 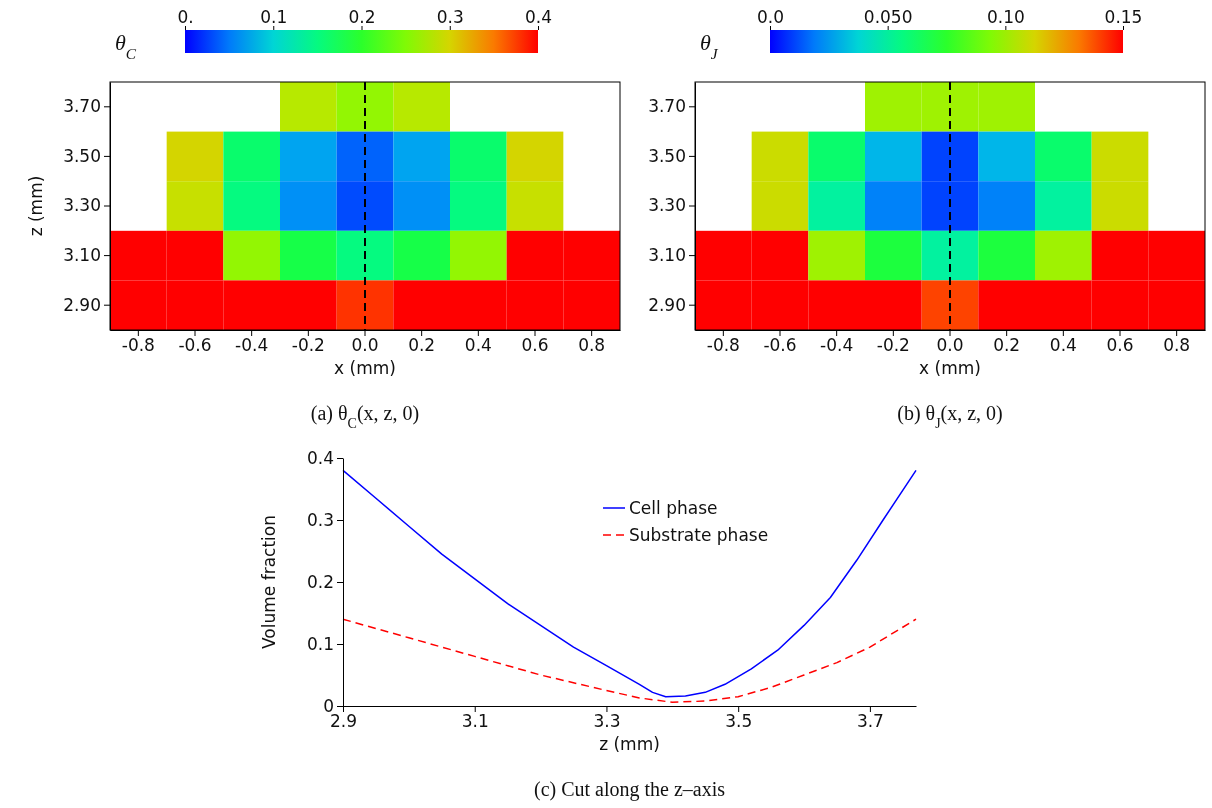 I want to click on y-axis-title: z (mm), so click(x=36, y=206).